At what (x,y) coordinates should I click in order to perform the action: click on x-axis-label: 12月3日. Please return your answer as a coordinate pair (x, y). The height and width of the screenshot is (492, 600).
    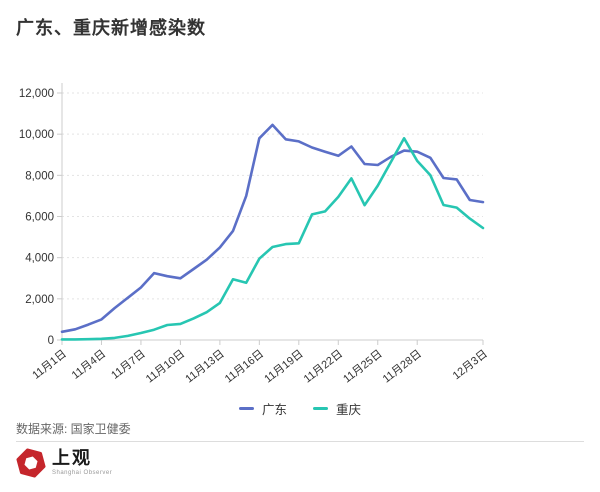
    Looking at the image, I should click on (470, 365).